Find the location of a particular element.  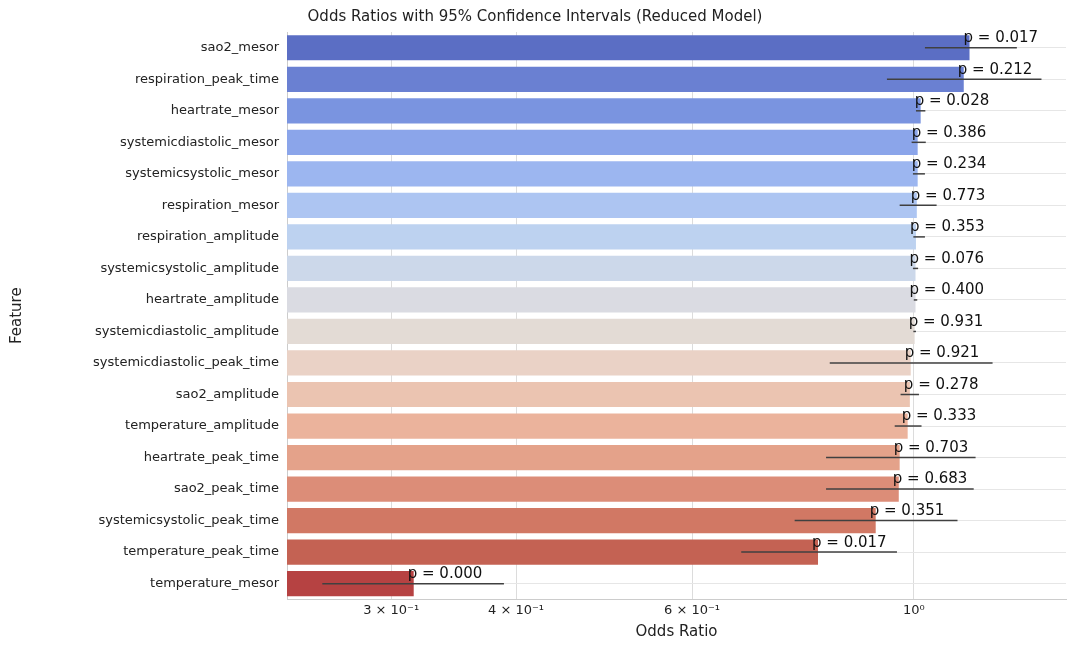

y-tick-label: sao2_peak_time is located at coordinates (226, 488).